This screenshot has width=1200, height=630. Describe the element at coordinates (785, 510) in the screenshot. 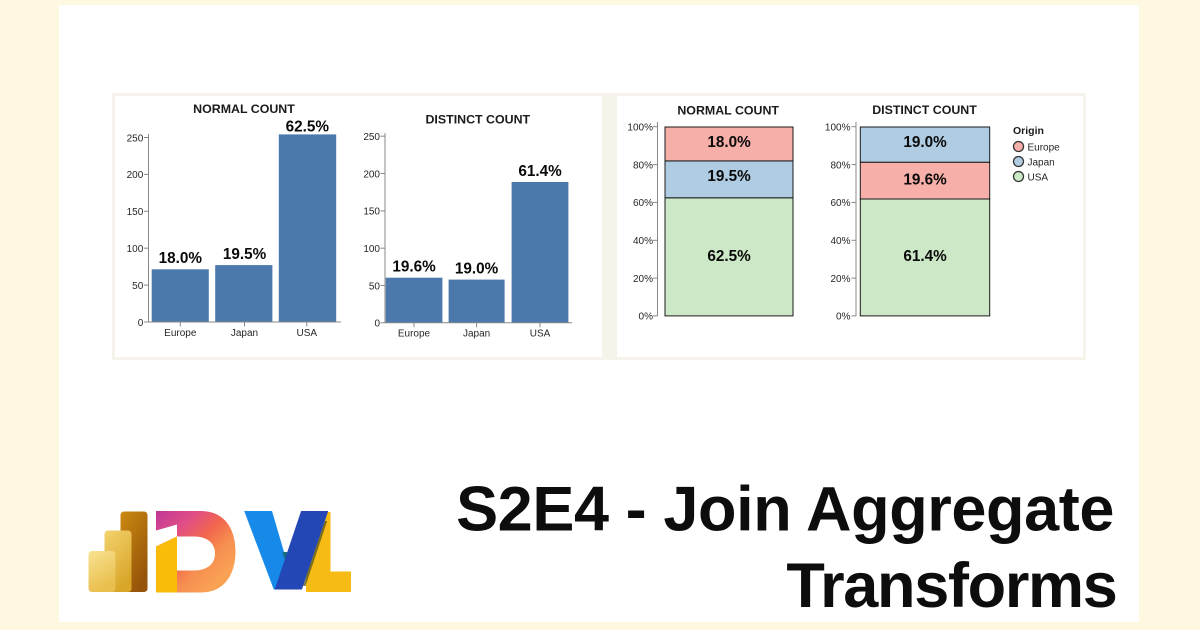

I see `svg-text: S2E4 - Join Aggregate` at that location.